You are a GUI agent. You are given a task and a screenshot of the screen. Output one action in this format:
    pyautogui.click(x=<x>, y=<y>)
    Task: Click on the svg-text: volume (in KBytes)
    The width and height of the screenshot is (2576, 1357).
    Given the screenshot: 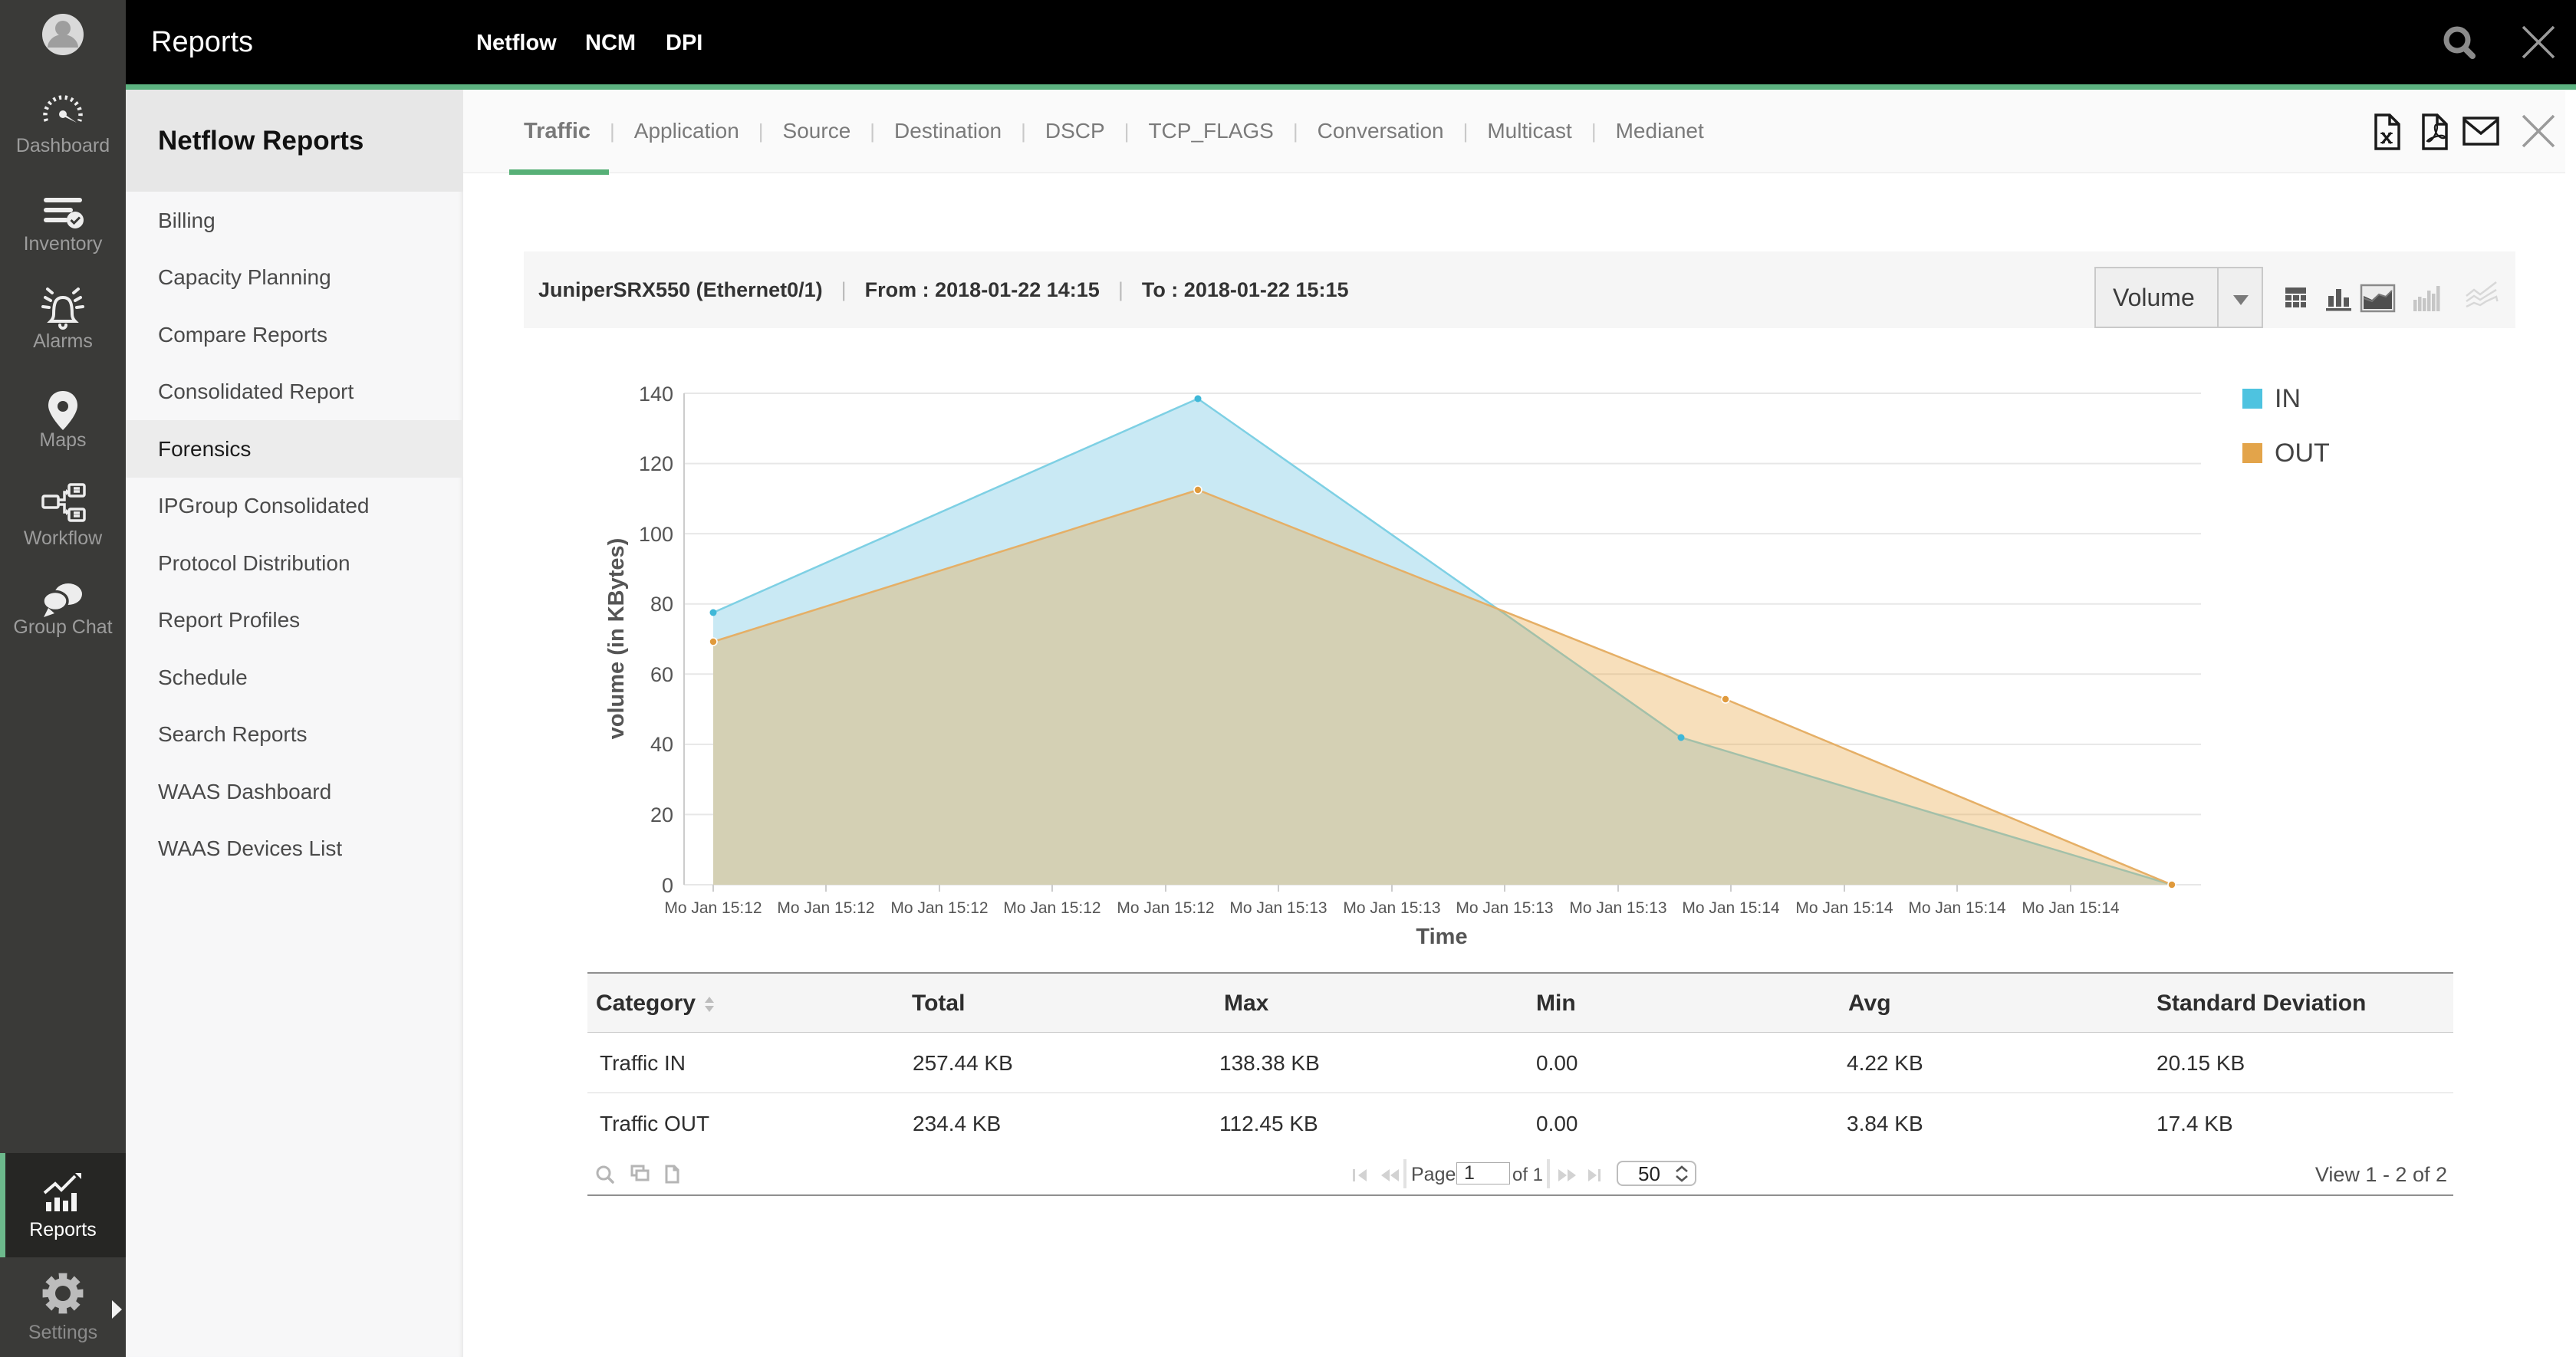 What is the action you would take?
    pyautogui.click(x=616, y=639)
    